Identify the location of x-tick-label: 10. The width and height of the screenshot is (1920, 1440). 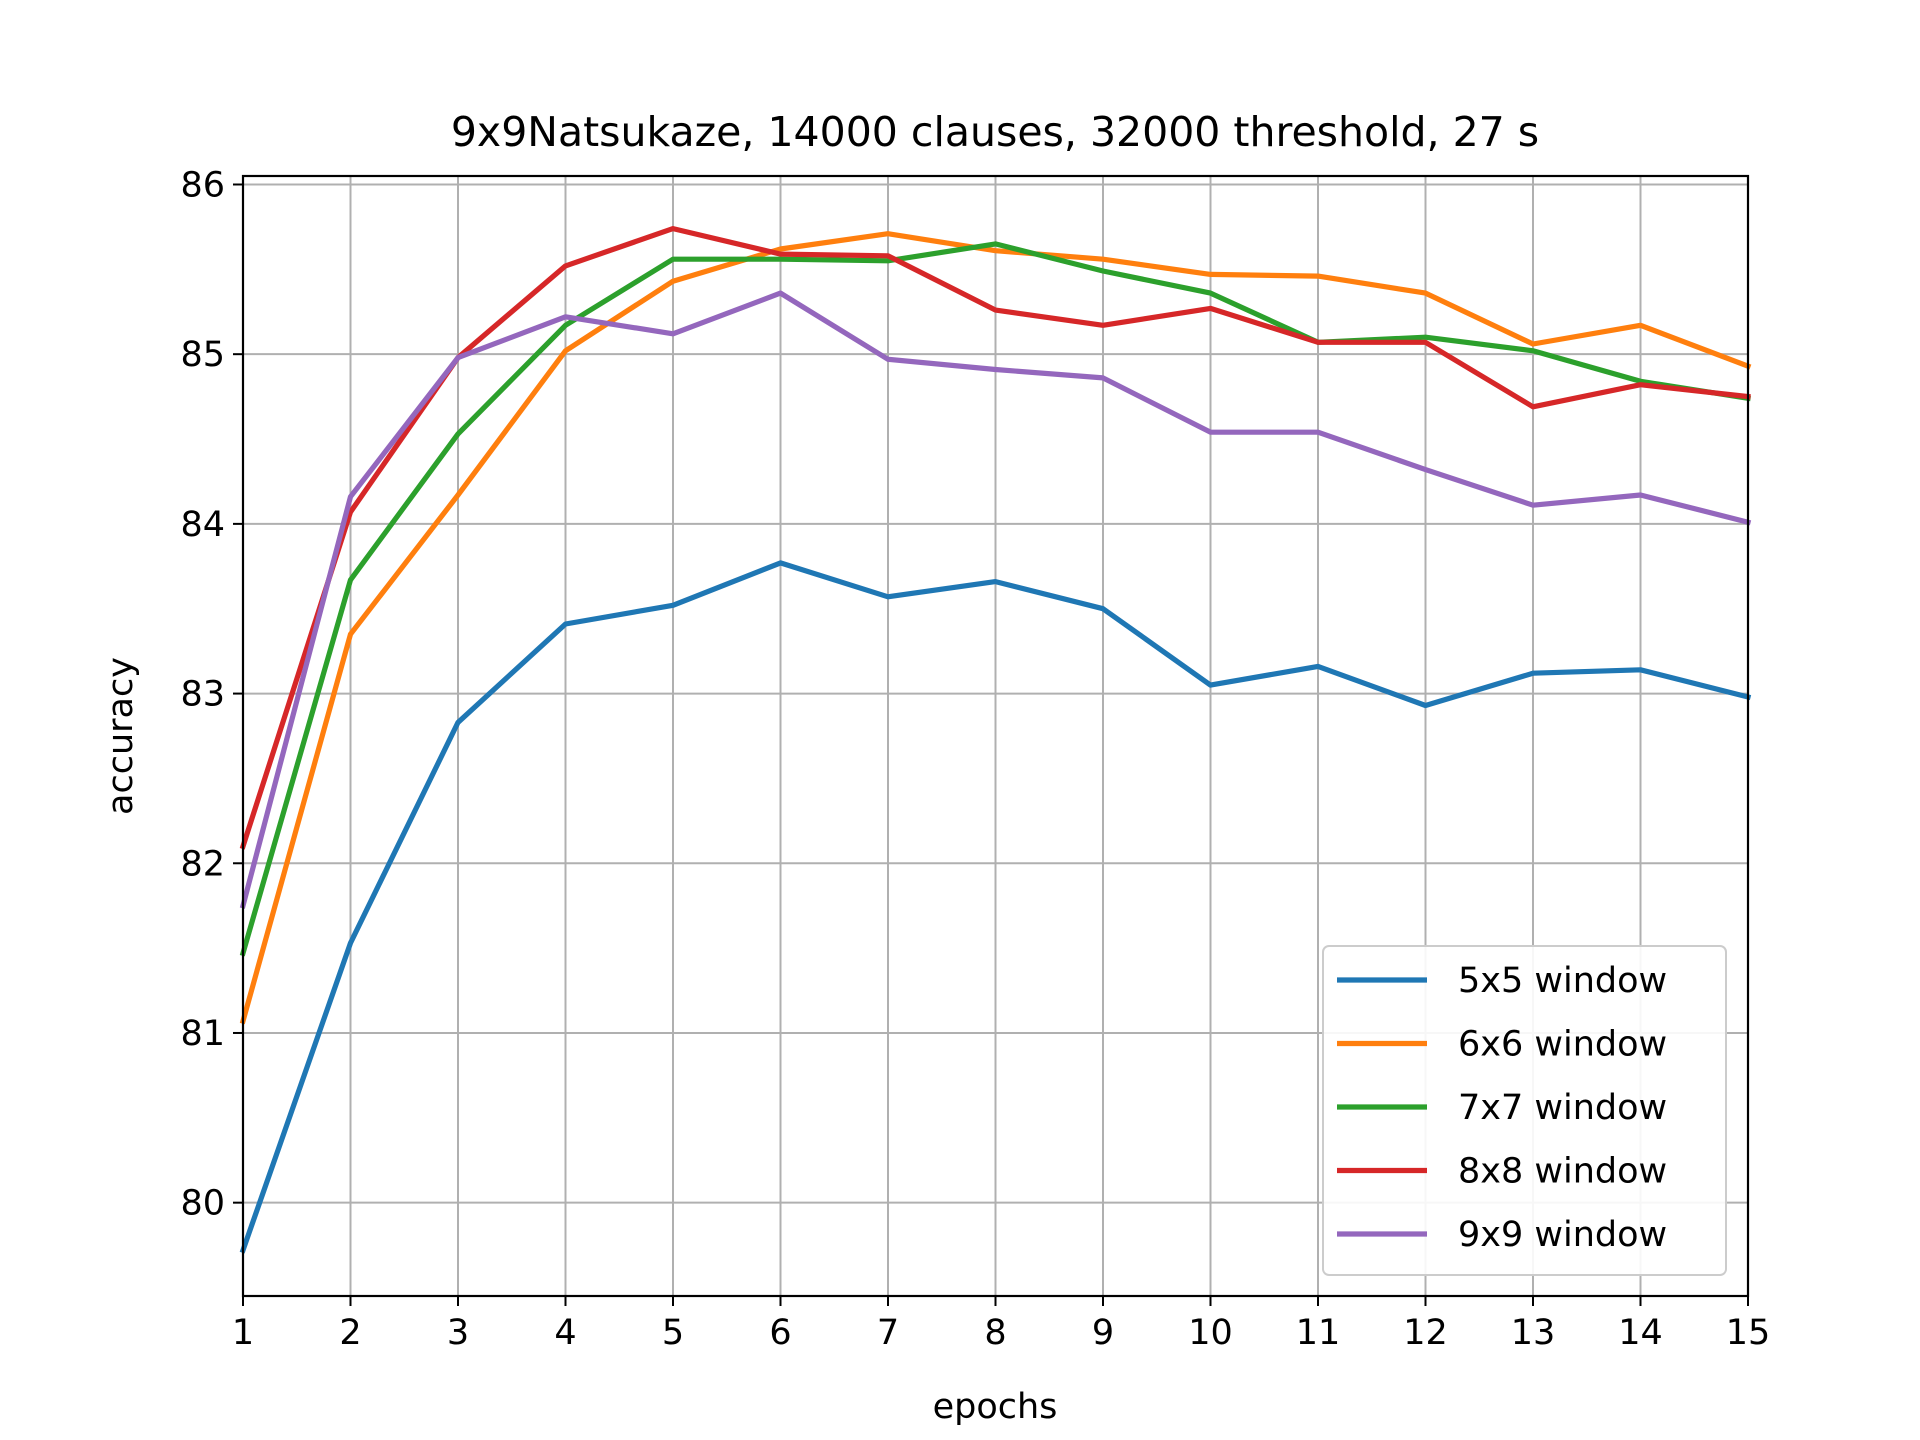
(1210, 1333).